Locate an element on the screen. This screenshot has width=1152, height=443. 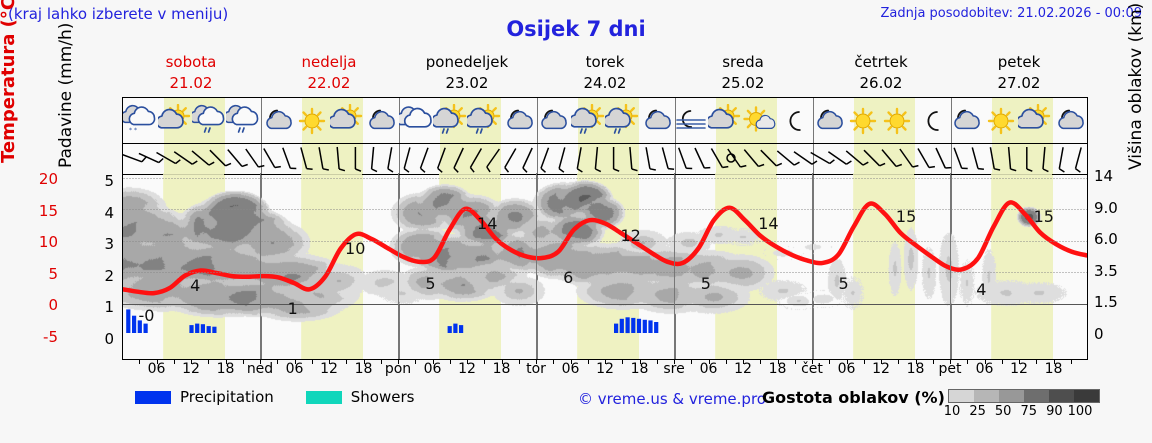
weather-icon-cloudy-rain is located at coordinates (209, 120).